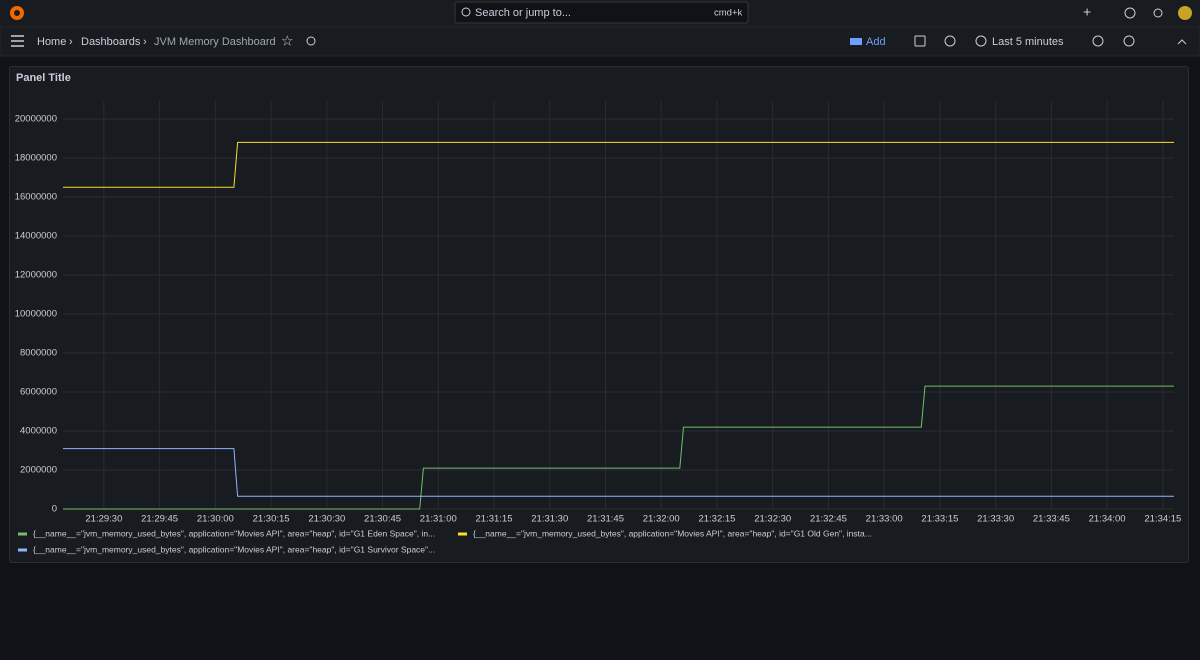  I want to click on news-icon, so click(1158, 13).